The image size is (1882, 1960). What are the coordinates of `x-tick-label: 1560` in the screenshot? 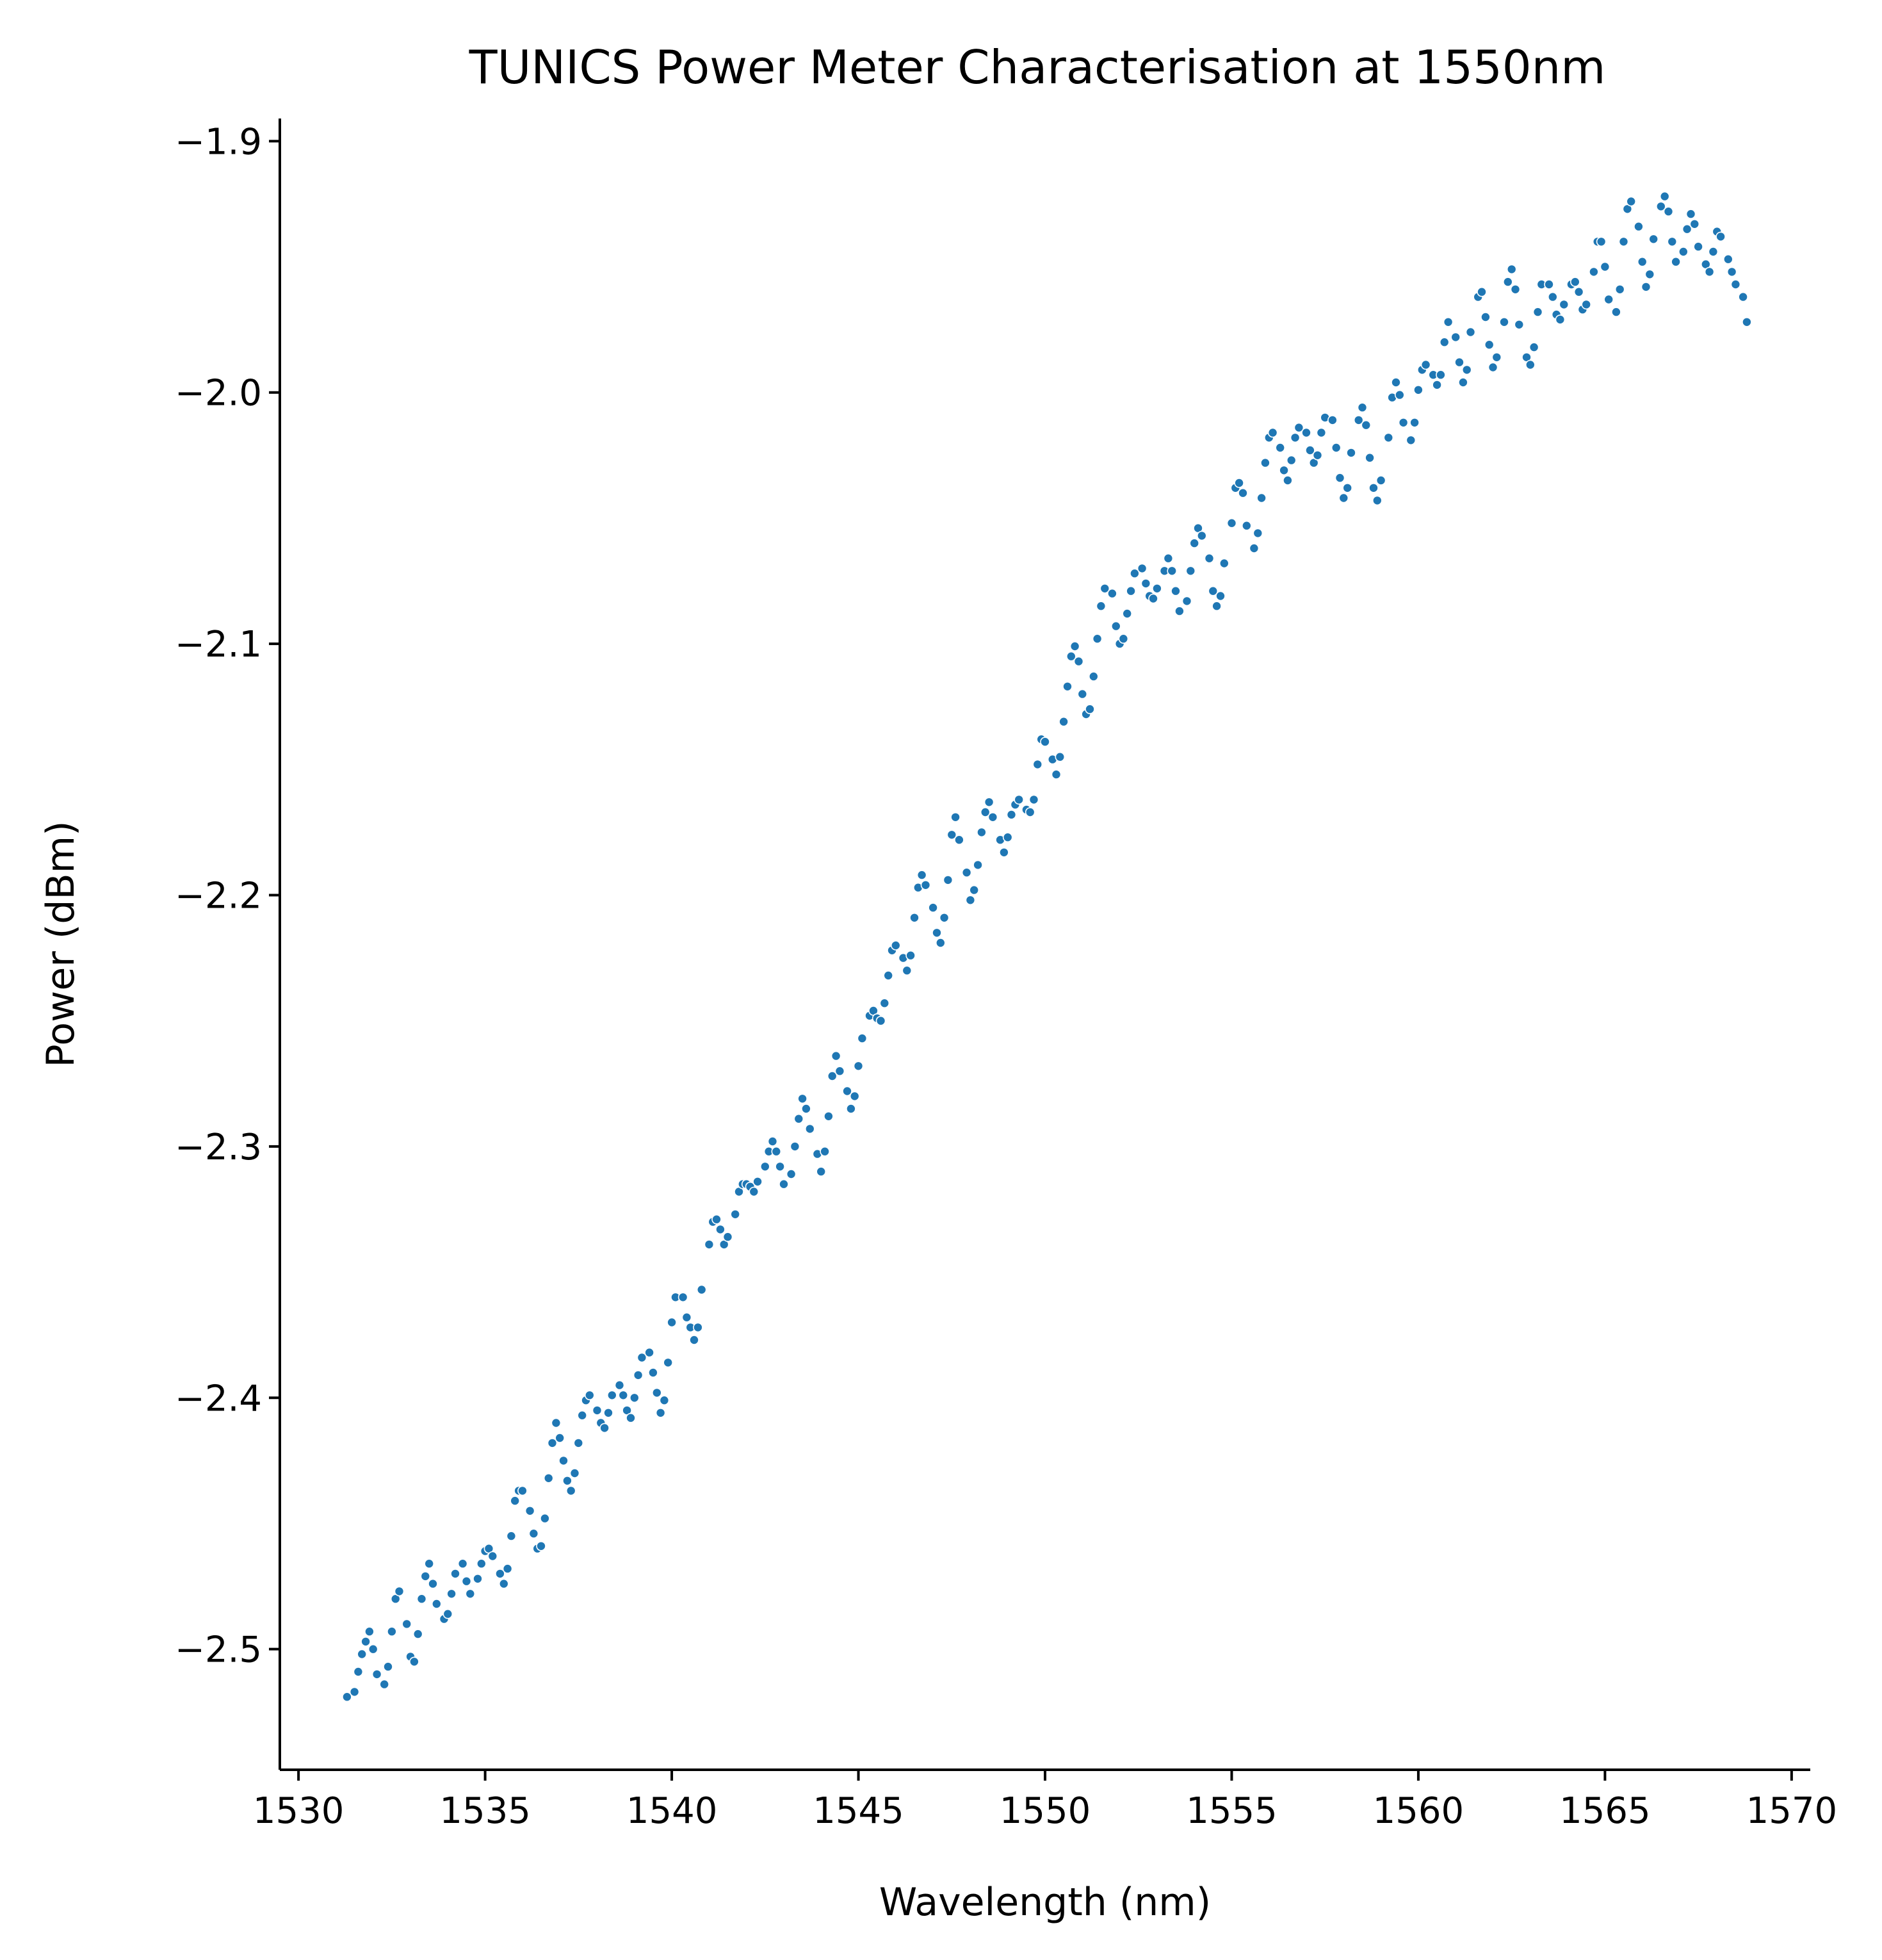 It's located at (1418, 1811).